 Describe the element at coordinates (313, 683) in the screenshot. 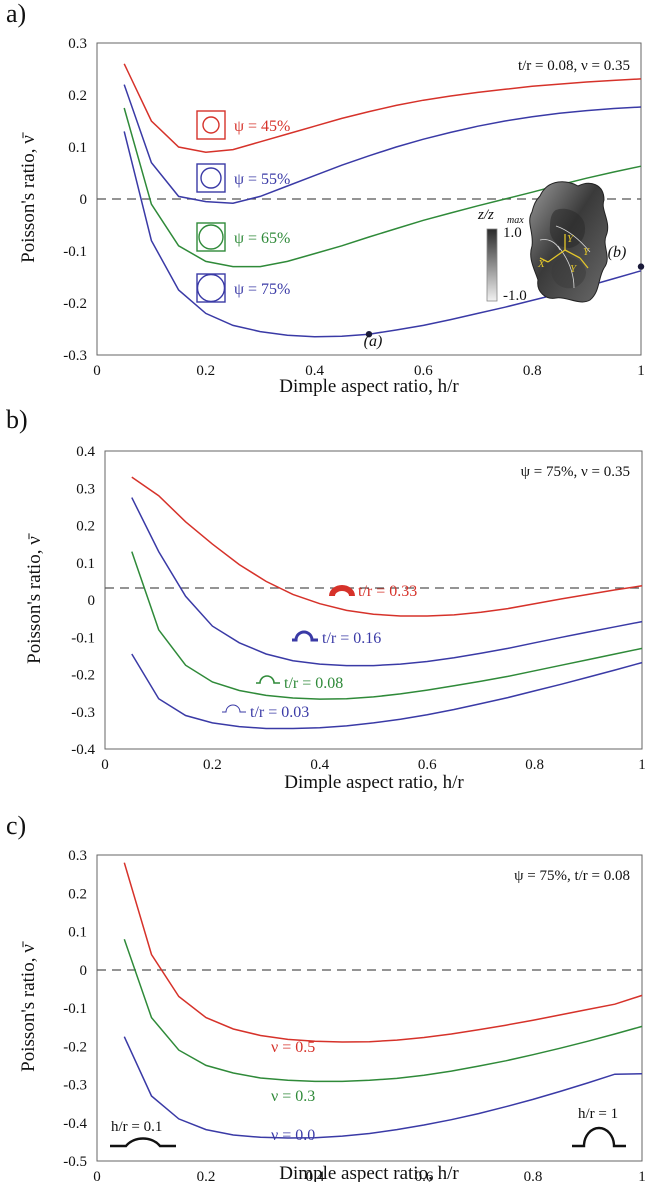

I see `label-tr008: t/r = 0.08` at that location.